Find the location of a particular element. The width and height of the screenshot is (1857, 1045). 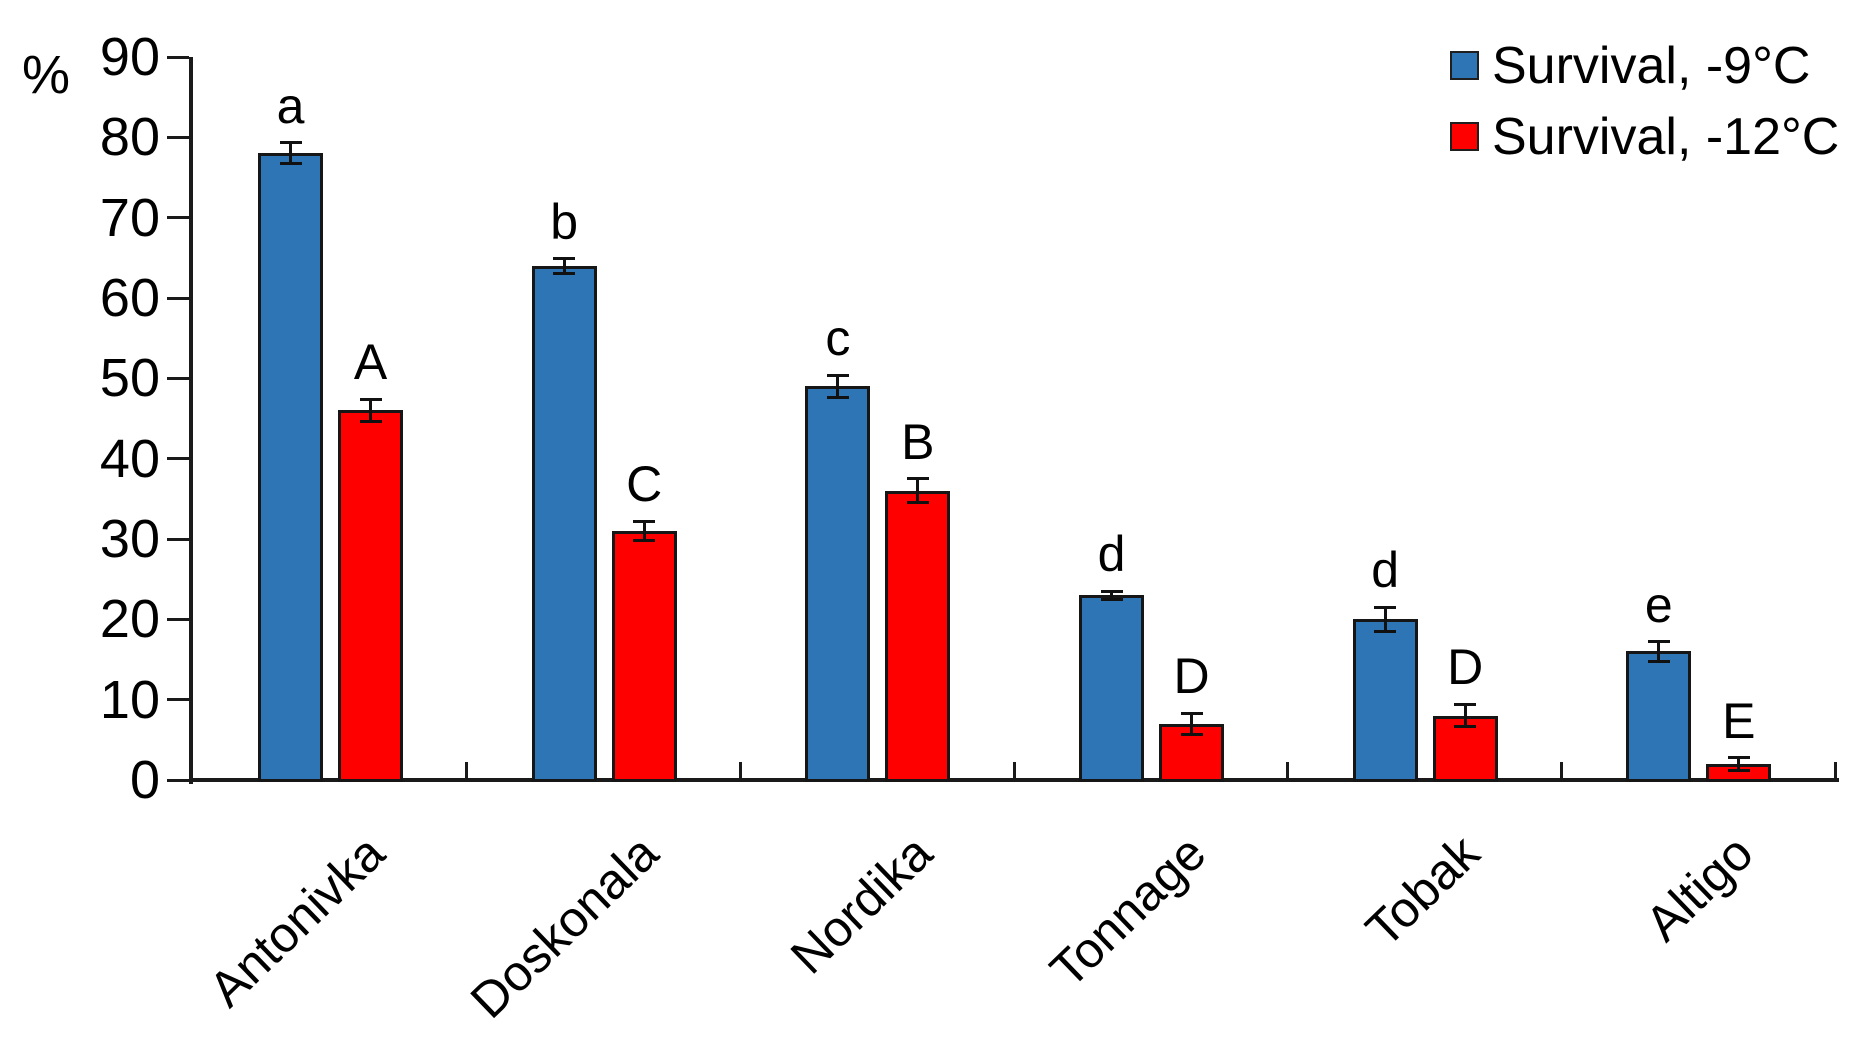

error-bar-tobak-s1 is located at coordinates (1465, 715).